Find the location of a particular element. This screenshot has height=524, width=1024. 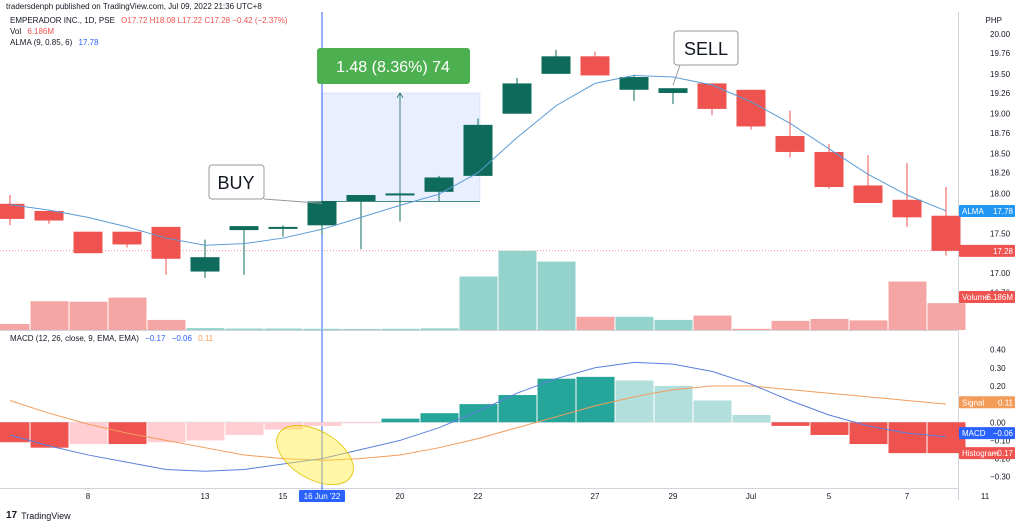

time-axis-tick: 22 is located at coordinates (478, 496).